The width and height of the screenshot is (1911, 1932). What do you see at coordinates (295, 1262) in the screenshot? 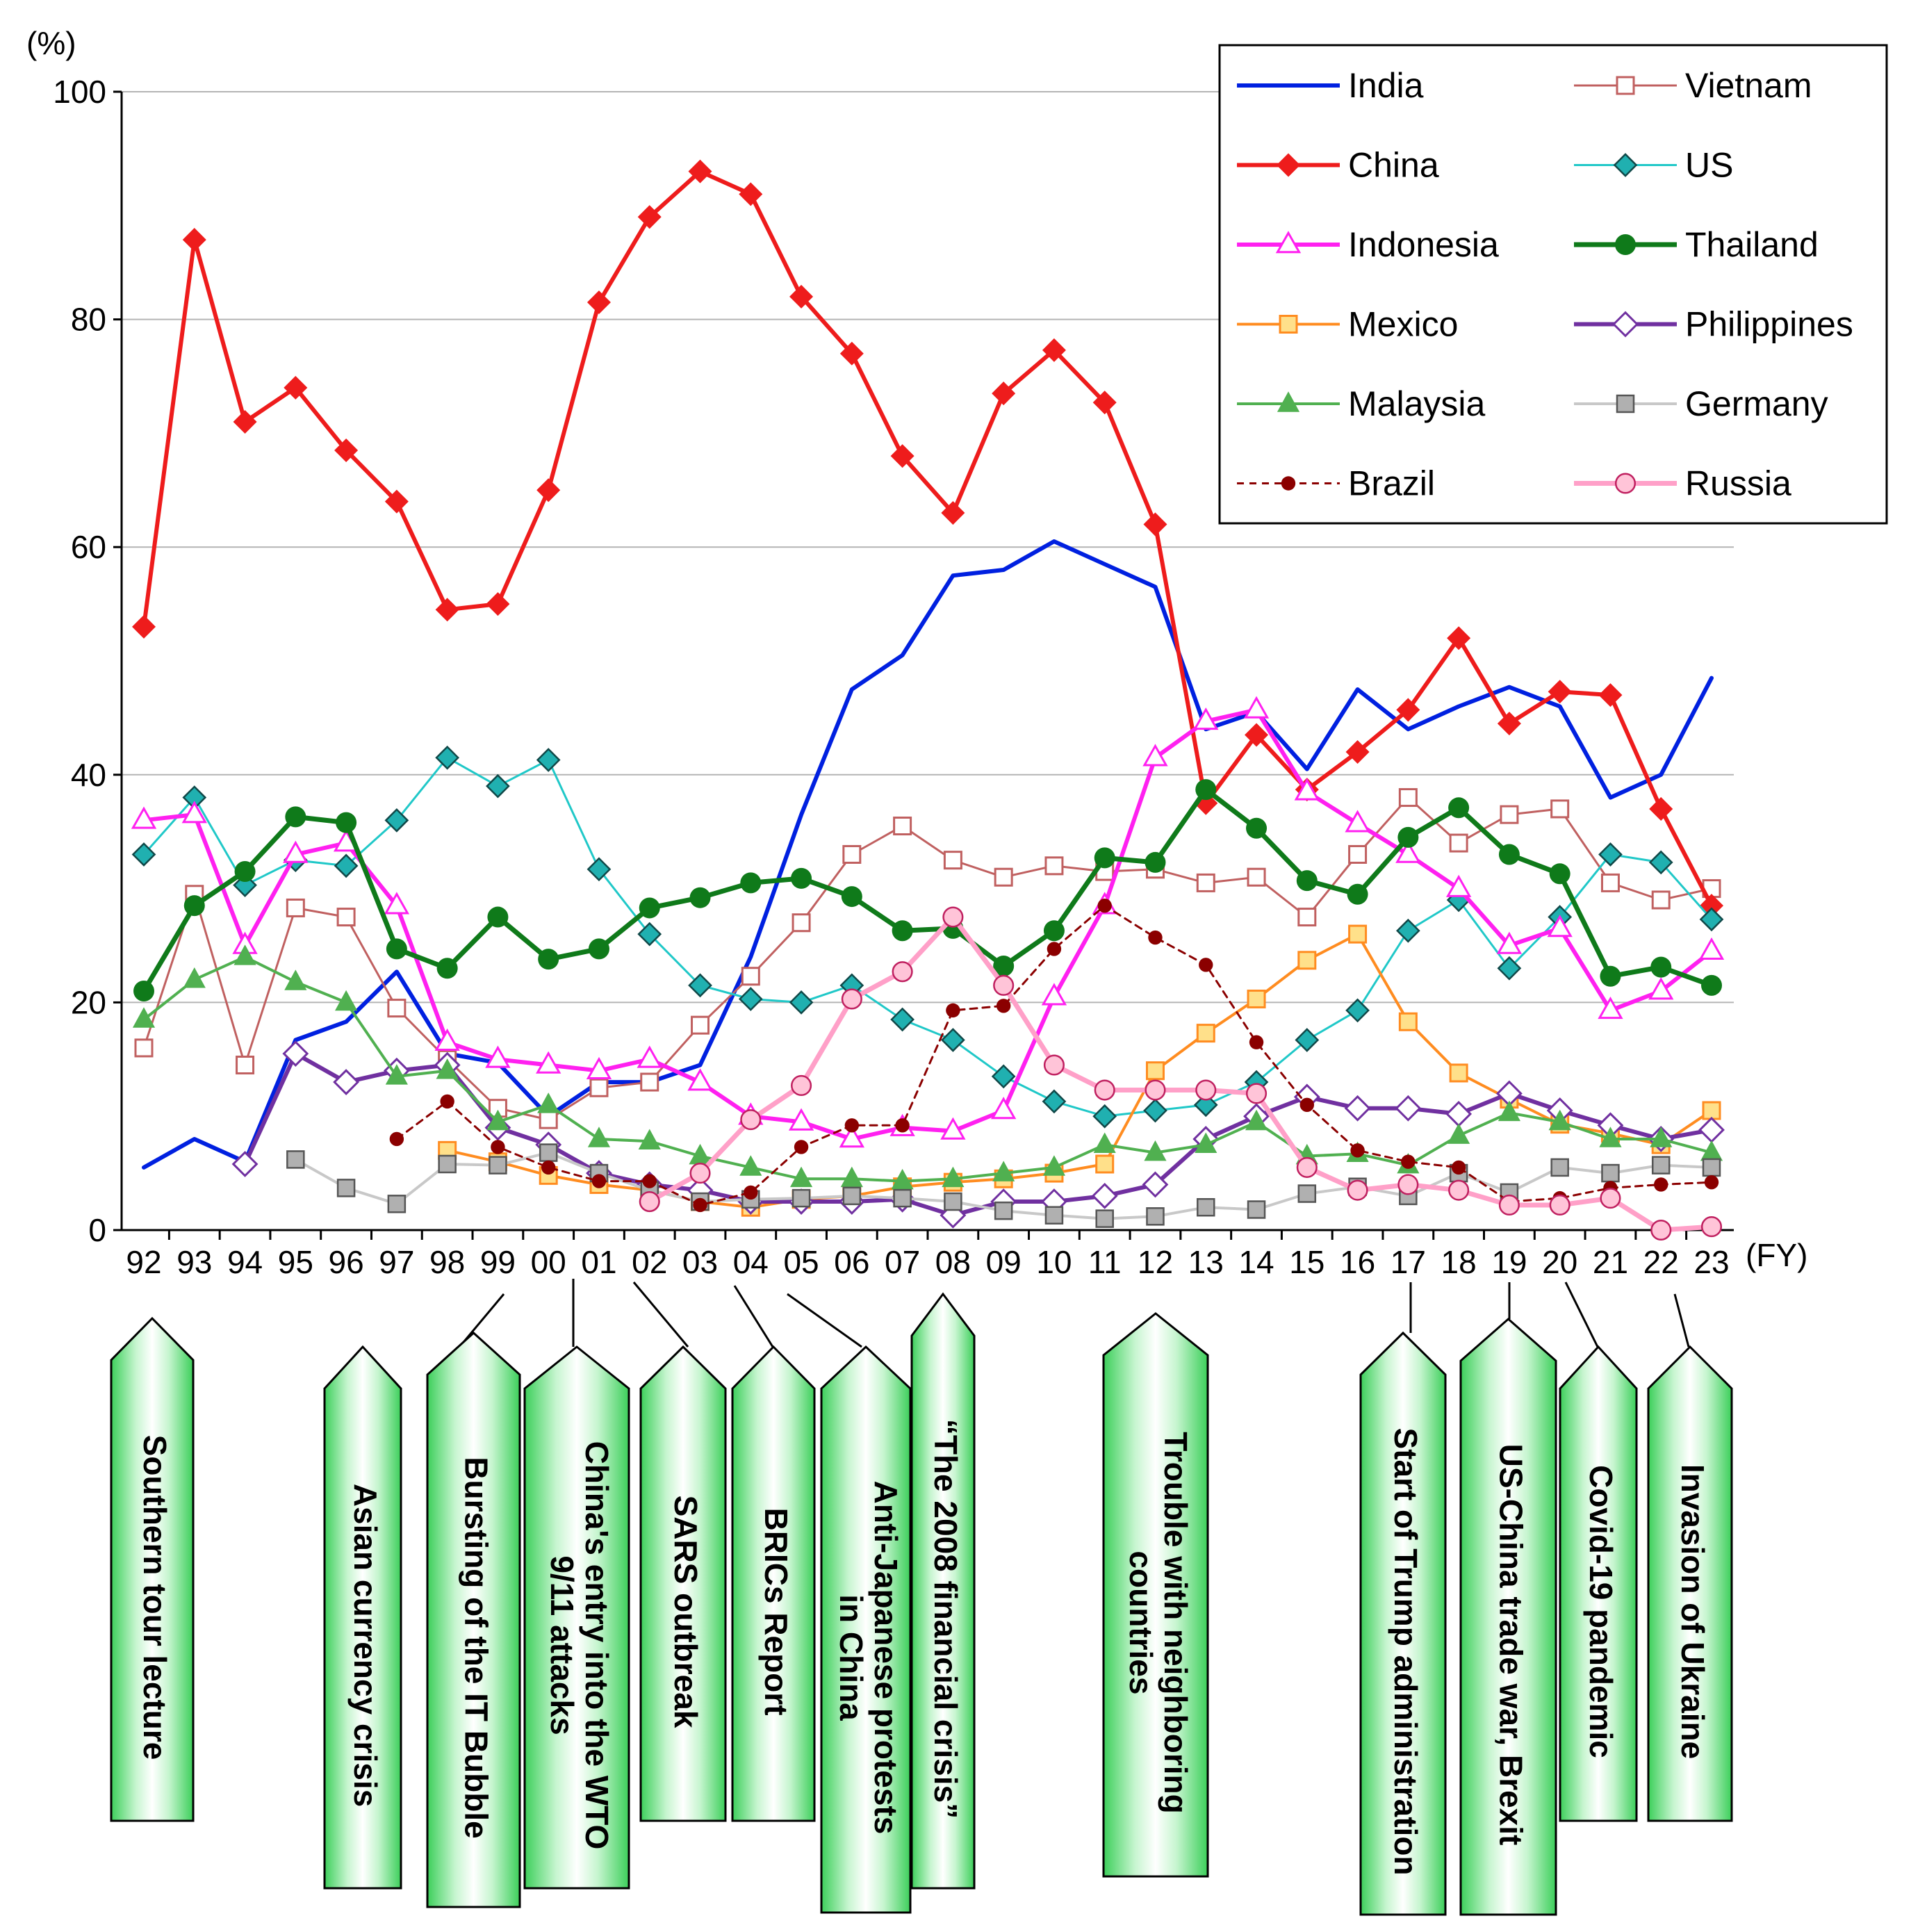
I see `x-tick-label: 95` at bounding box center [295, 1262].